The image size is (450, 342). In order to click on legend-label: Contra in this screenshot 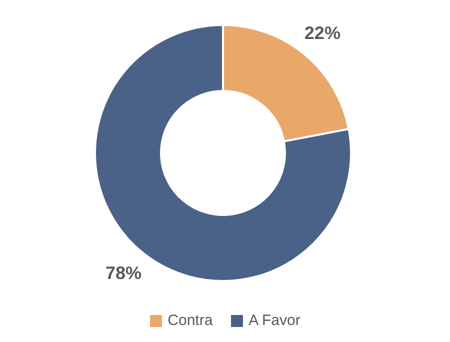, I will do `click(189, 320)`.